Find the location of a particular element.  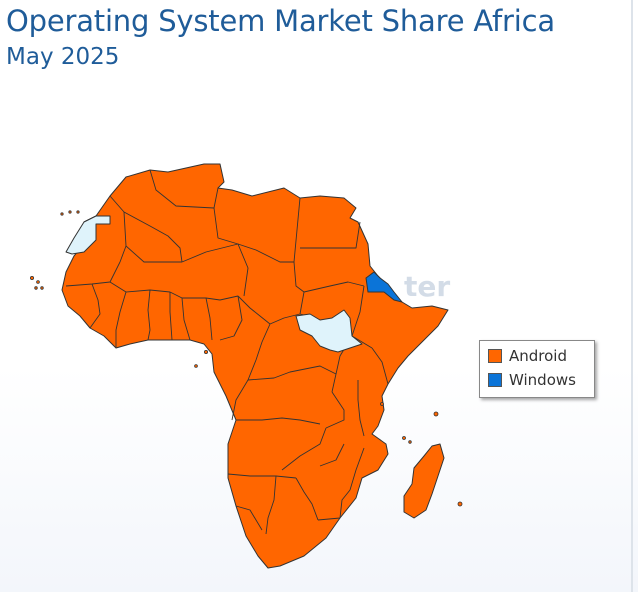

scroll-edge is located at coordinates (632, 296).